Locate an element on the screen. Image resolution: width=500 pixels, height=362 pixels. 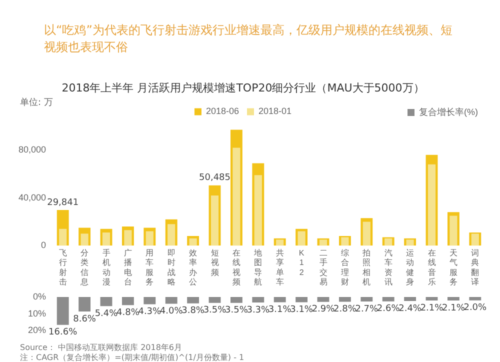
x-tick-label: 二手交易 is located at coordinates (323, 267).